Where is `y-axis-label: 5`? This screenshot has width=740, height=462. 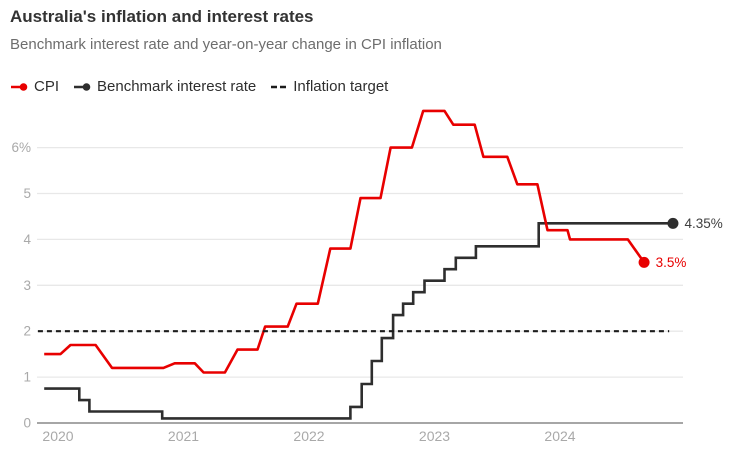
y-axis-label: 5 is located at coordinates (27, 193).